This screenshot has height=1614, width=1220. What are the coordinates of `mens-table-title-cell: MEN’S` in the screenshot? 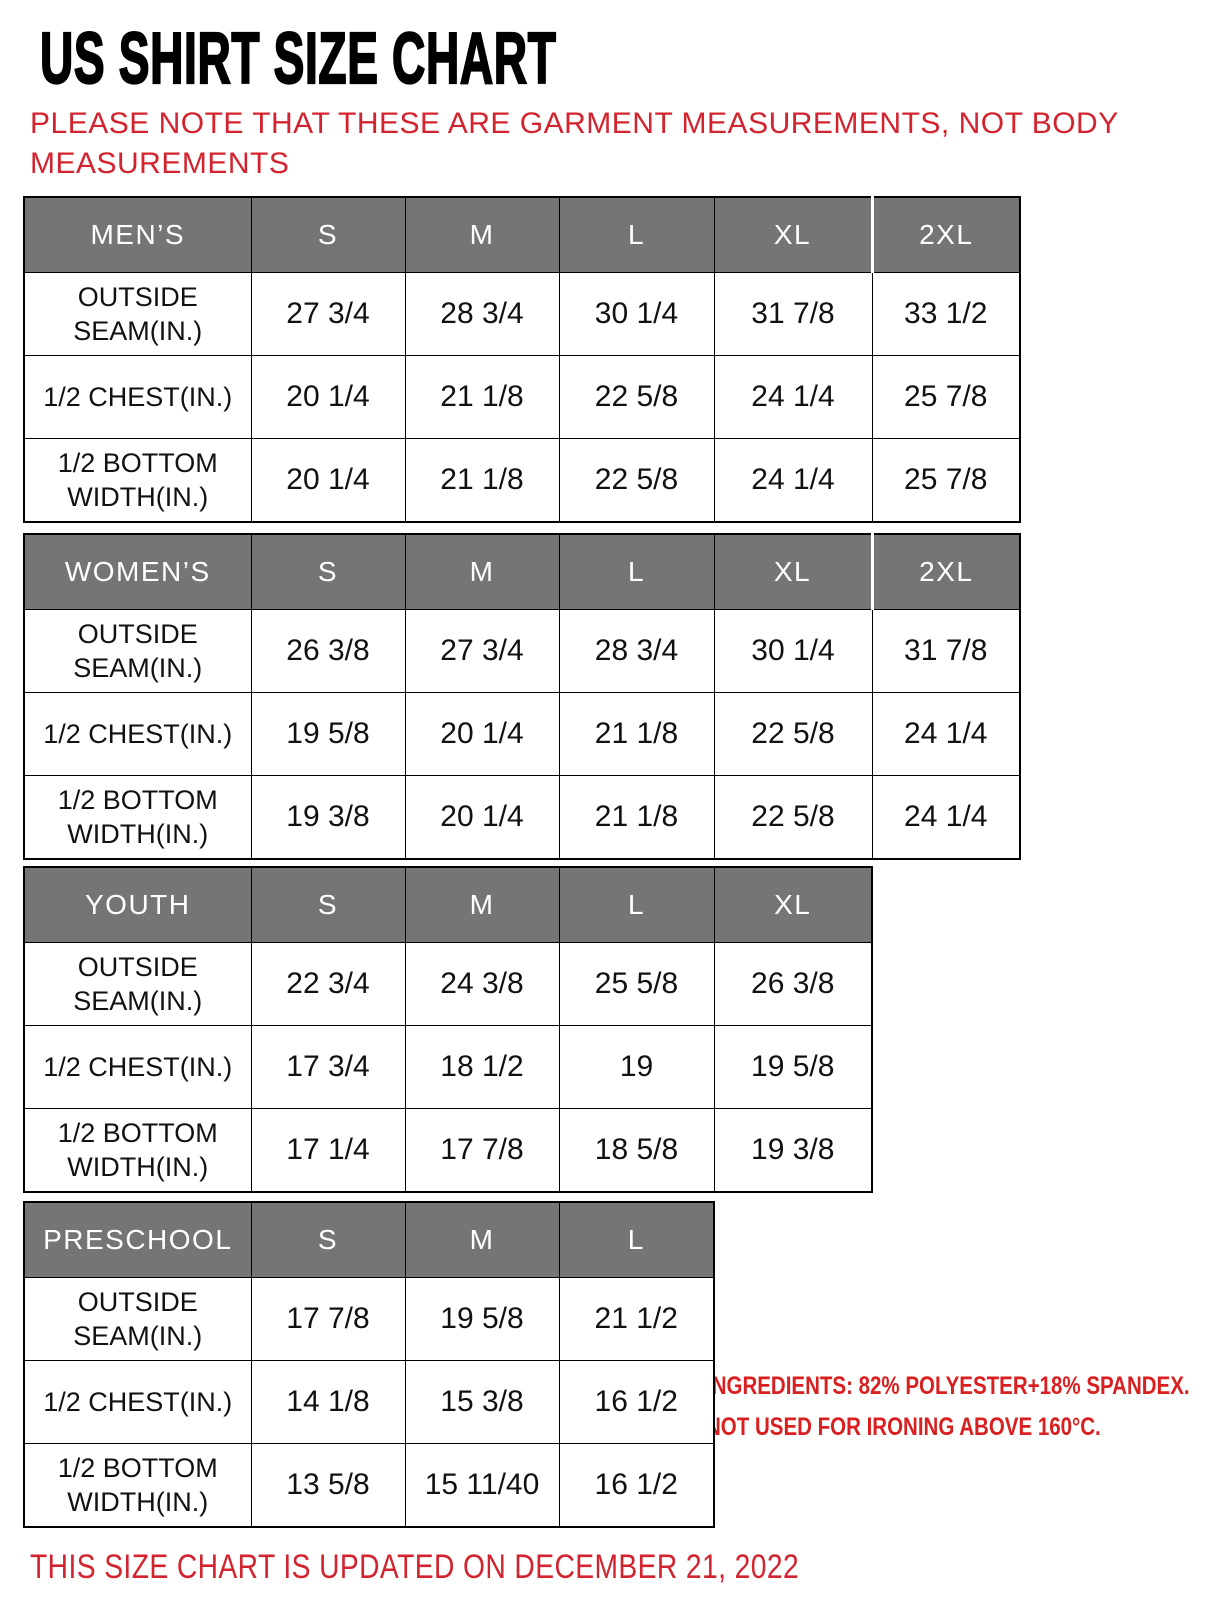 It's located at (137, 234).